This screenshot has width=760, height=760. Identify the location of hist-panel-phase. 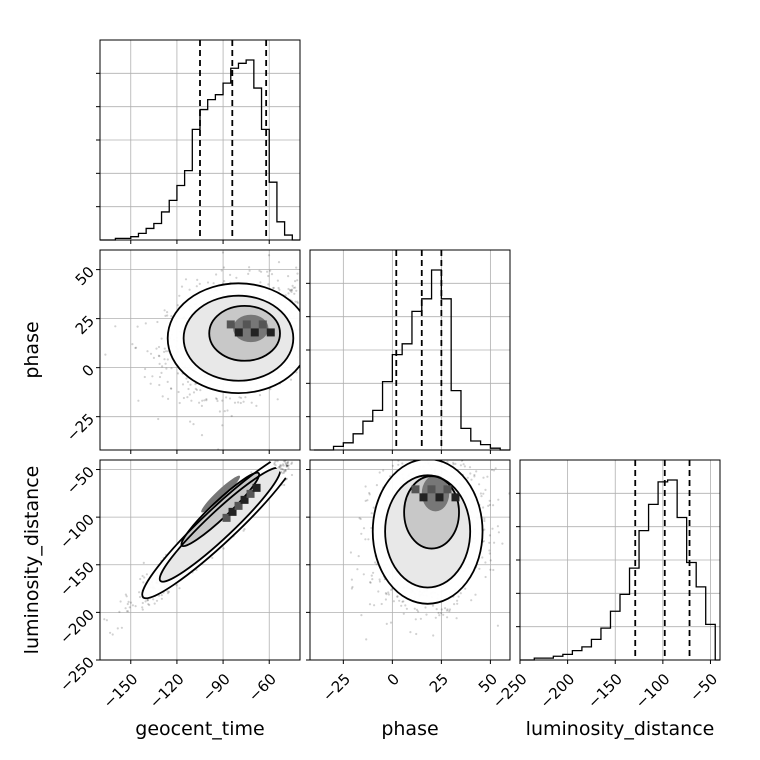
(408, 351).